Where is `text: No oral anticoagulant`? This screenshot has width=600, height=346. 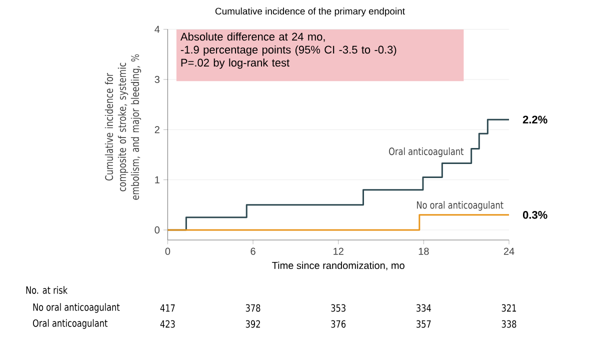
text: No oral anticoagulant is located at coordinates (76, 308).